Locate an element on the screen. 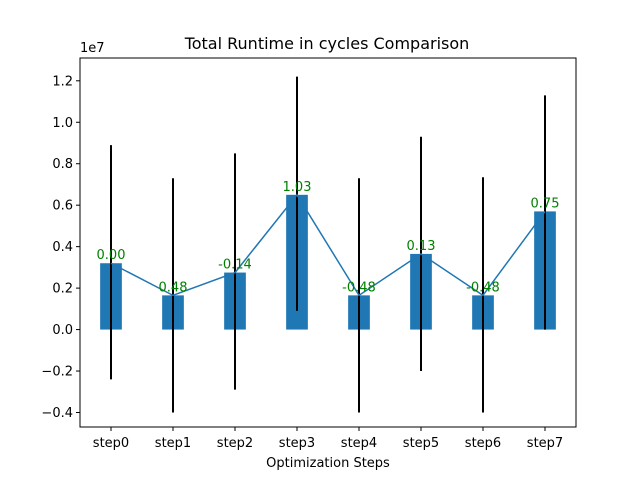 This screenshot has height=480, width=640. x-tick-label: step0 is located at coordinates (111, 443).